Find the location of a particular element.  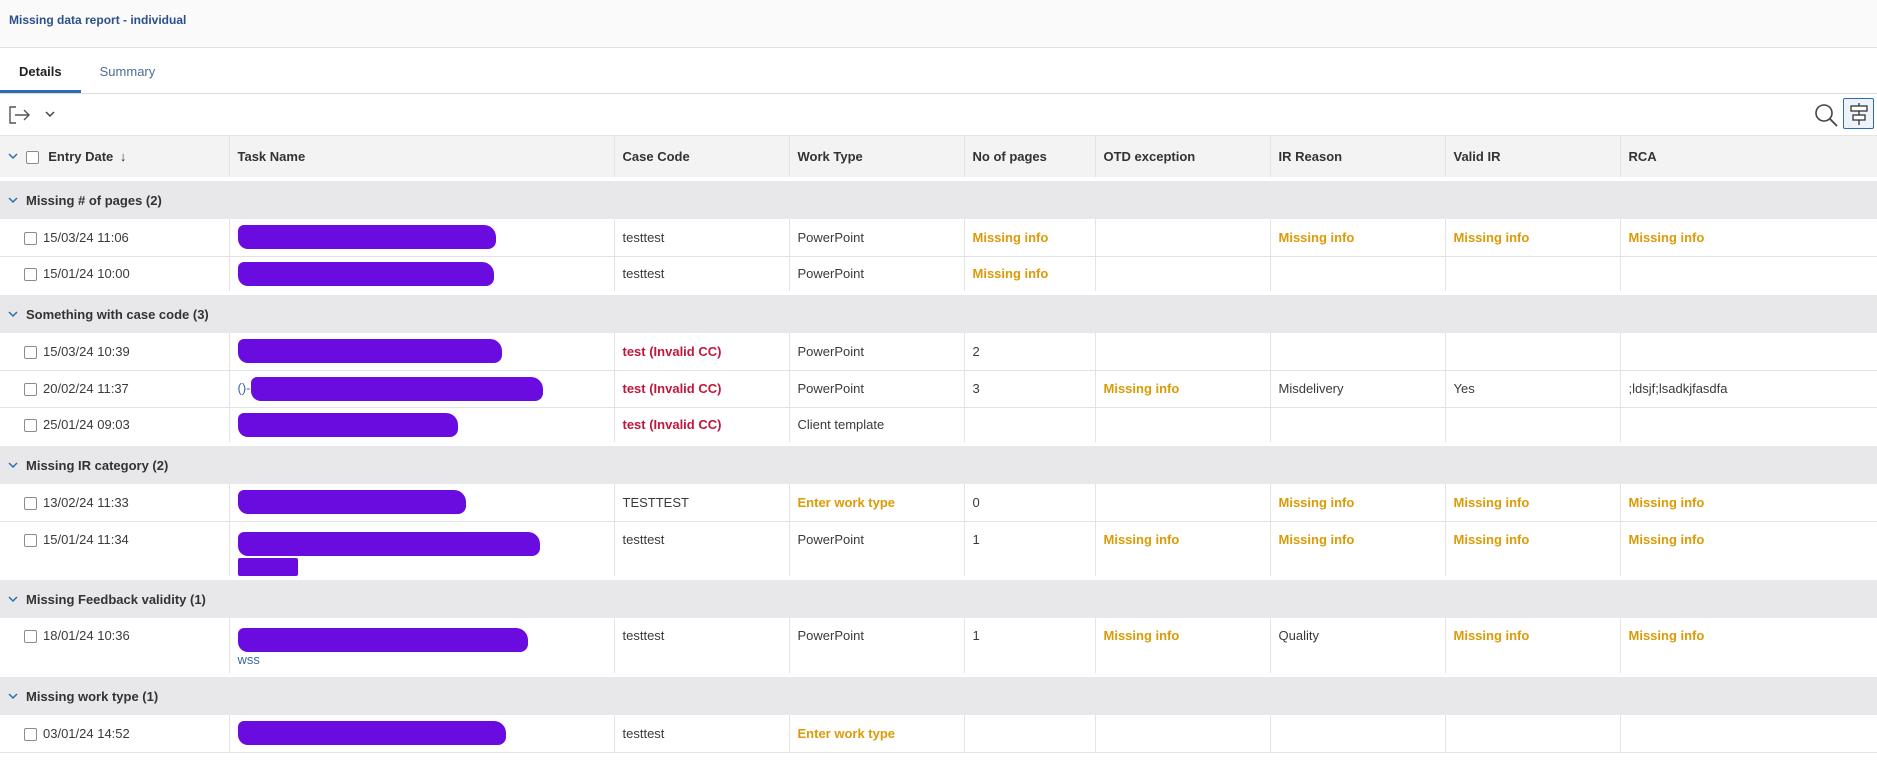

group-header: Missing IR category (2) is located at coordinates (938, 463).